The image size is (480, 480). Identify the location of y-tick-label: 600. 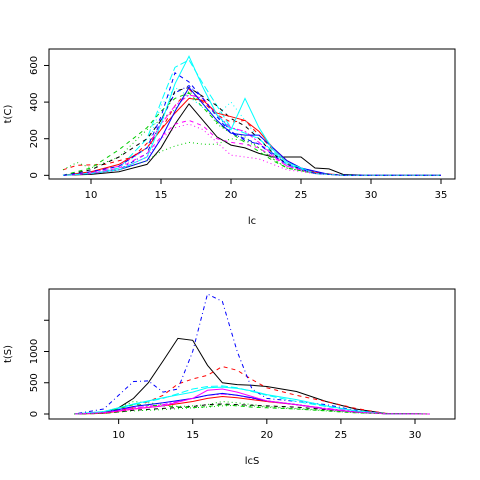
(34, 65).